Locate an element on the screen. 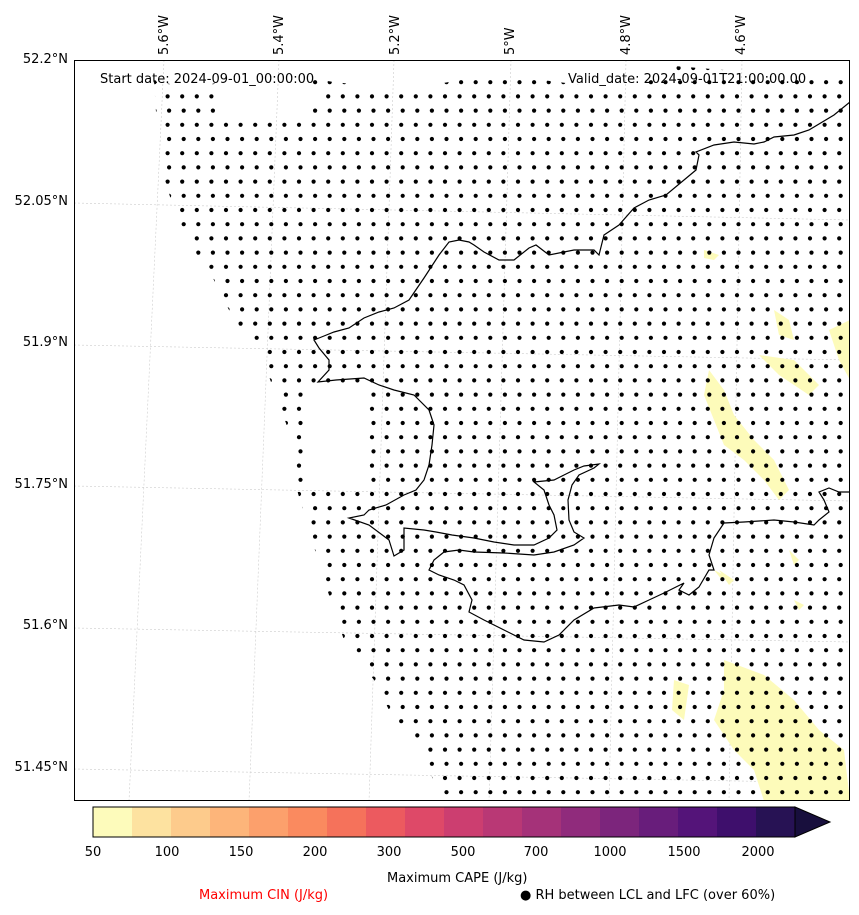  colorbar-tick: 2000 is located at coordinates (758, 852).